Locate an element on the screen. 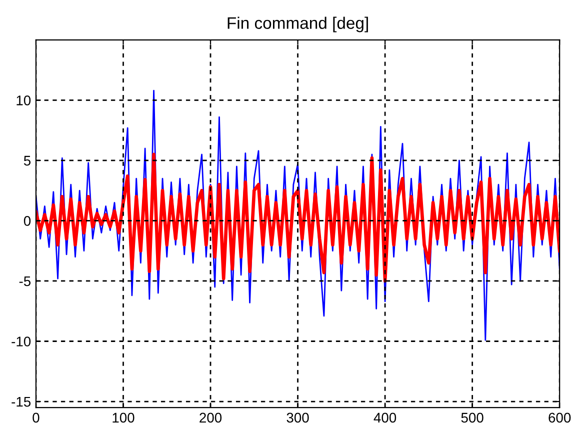 This screenshot has height=429, width=571. y-tick-label: 5 is located at coordinates (27, 161).